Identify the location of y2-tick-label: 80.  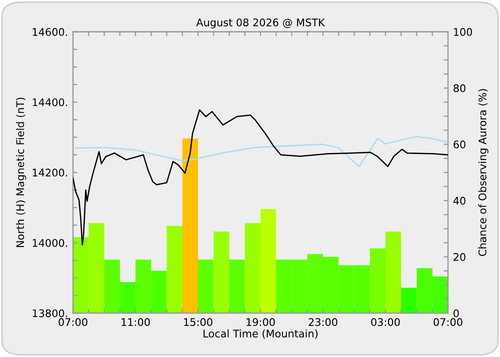
(460, 88).